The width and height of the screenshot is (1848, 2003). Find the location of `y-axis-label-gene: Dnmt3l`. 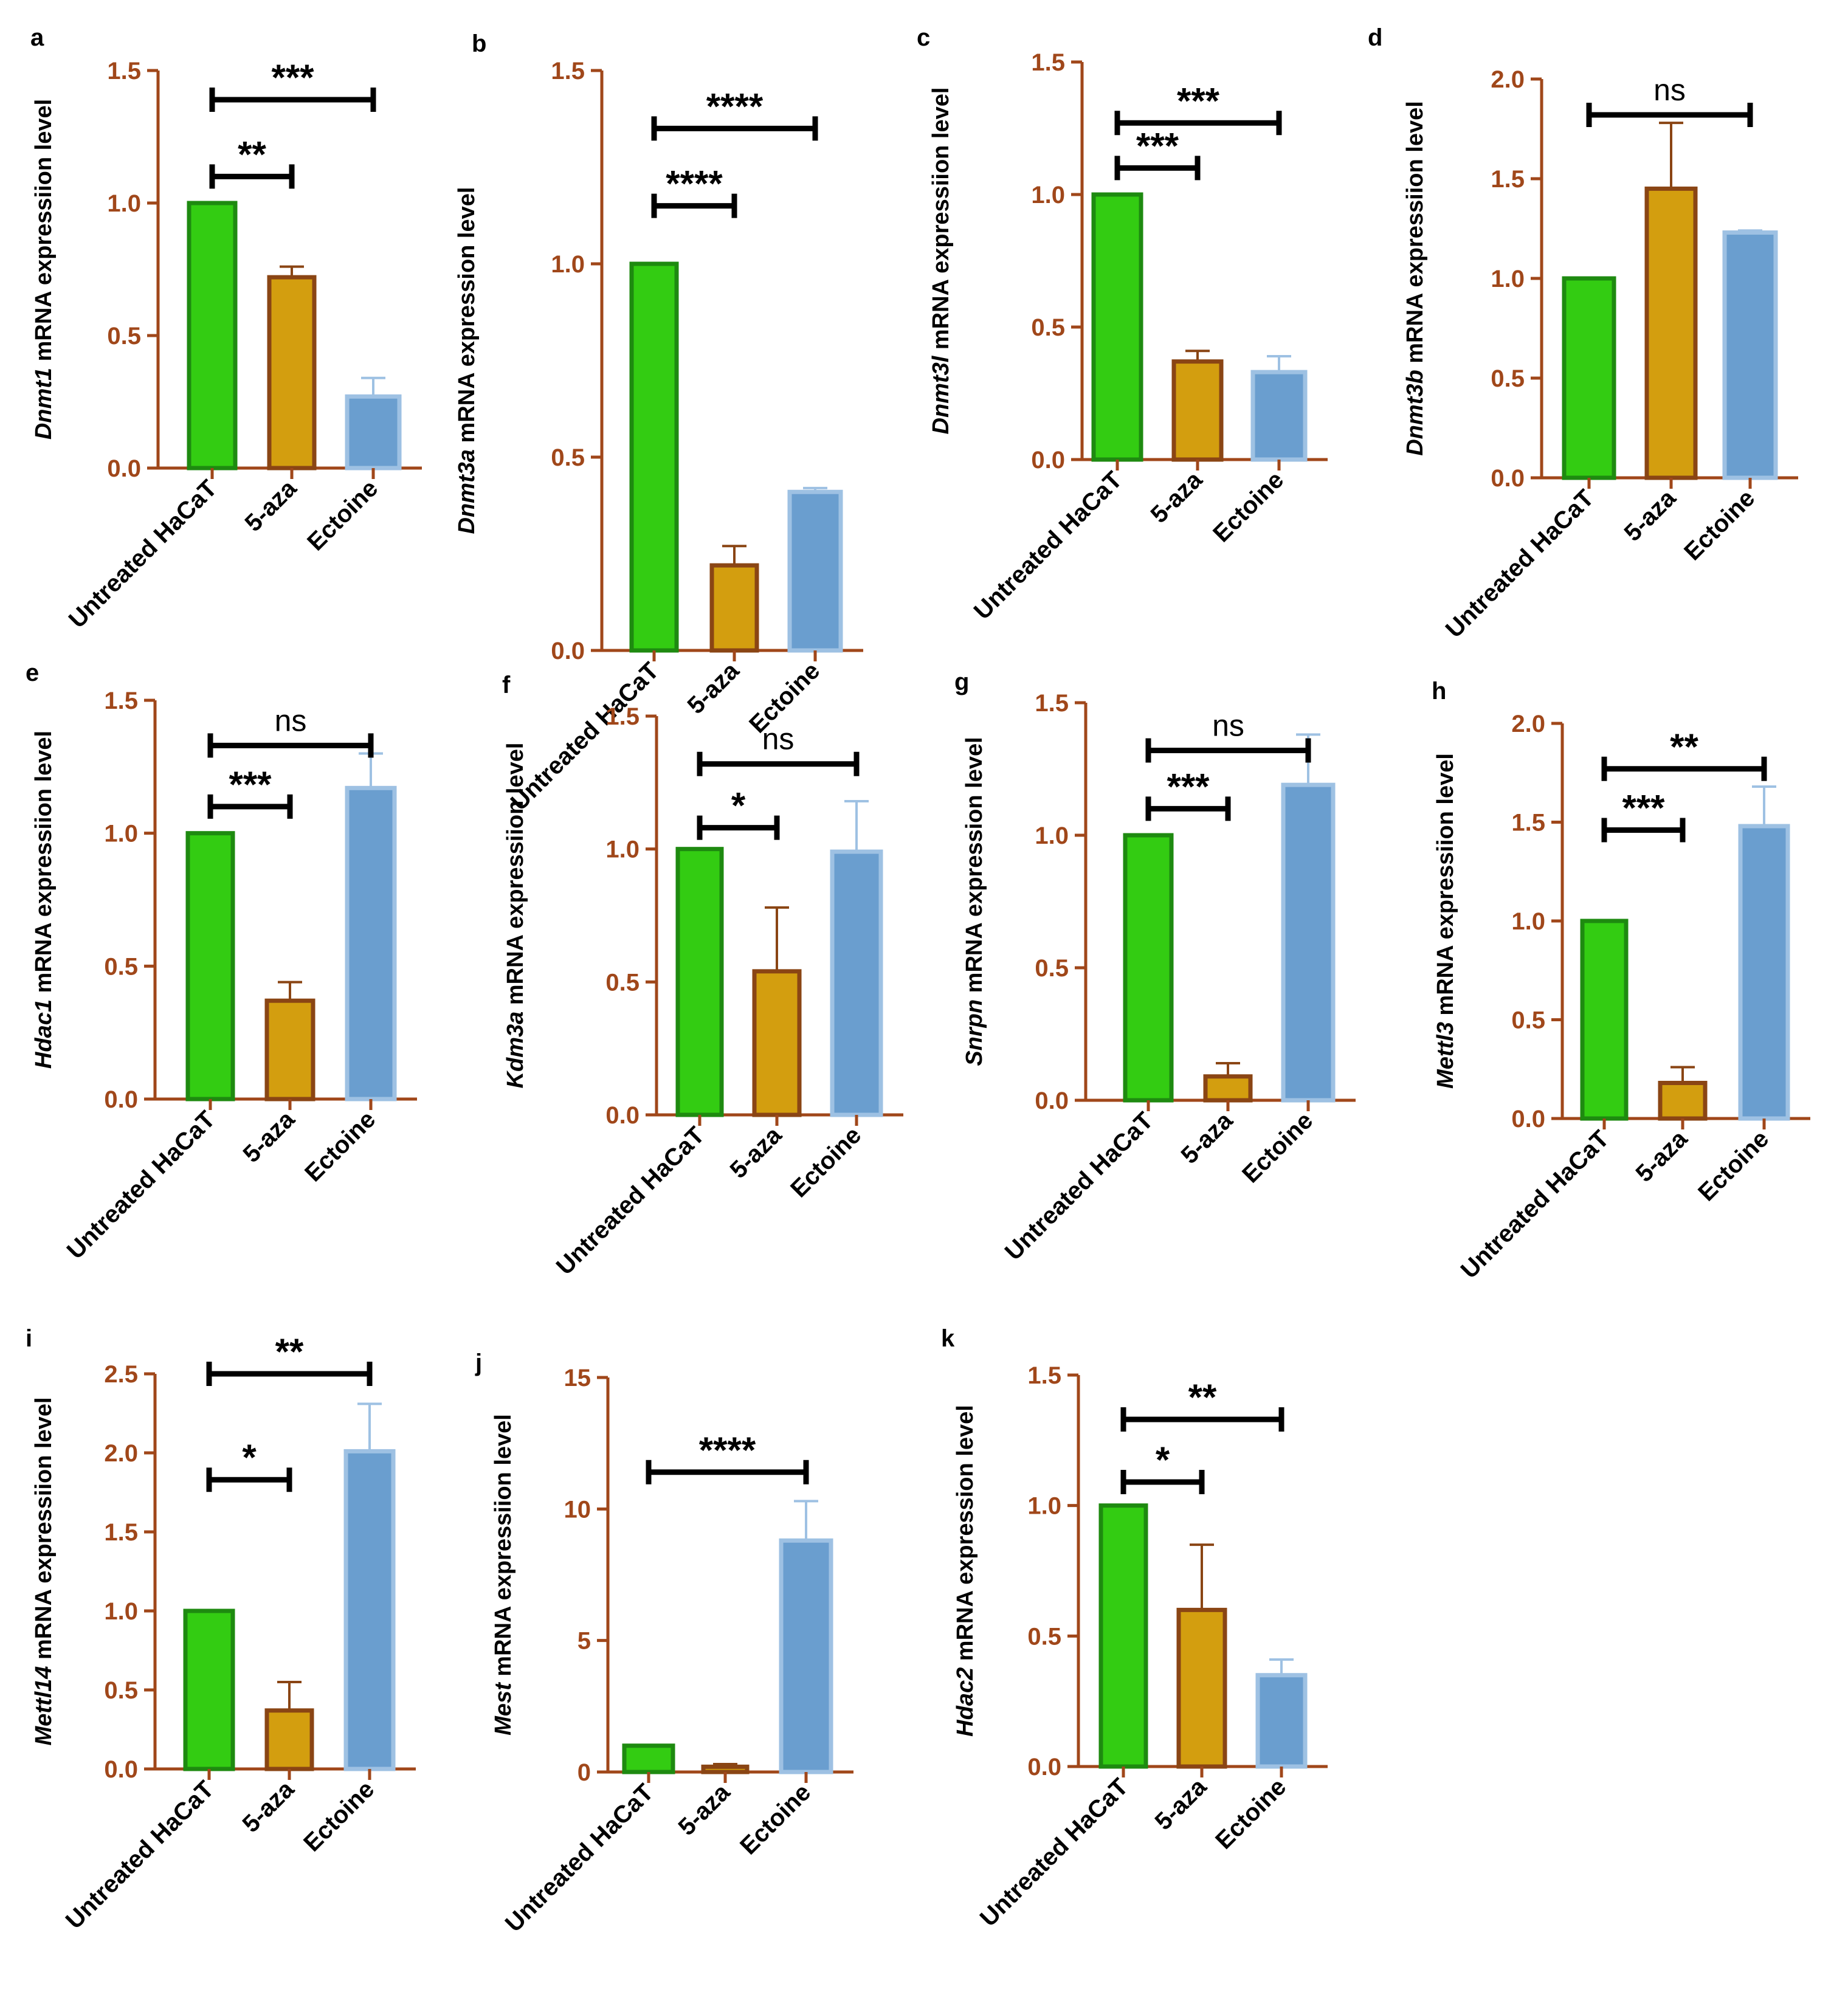

y-axis-label-gene: Dnmt3l is located at coordinates (941, 395).